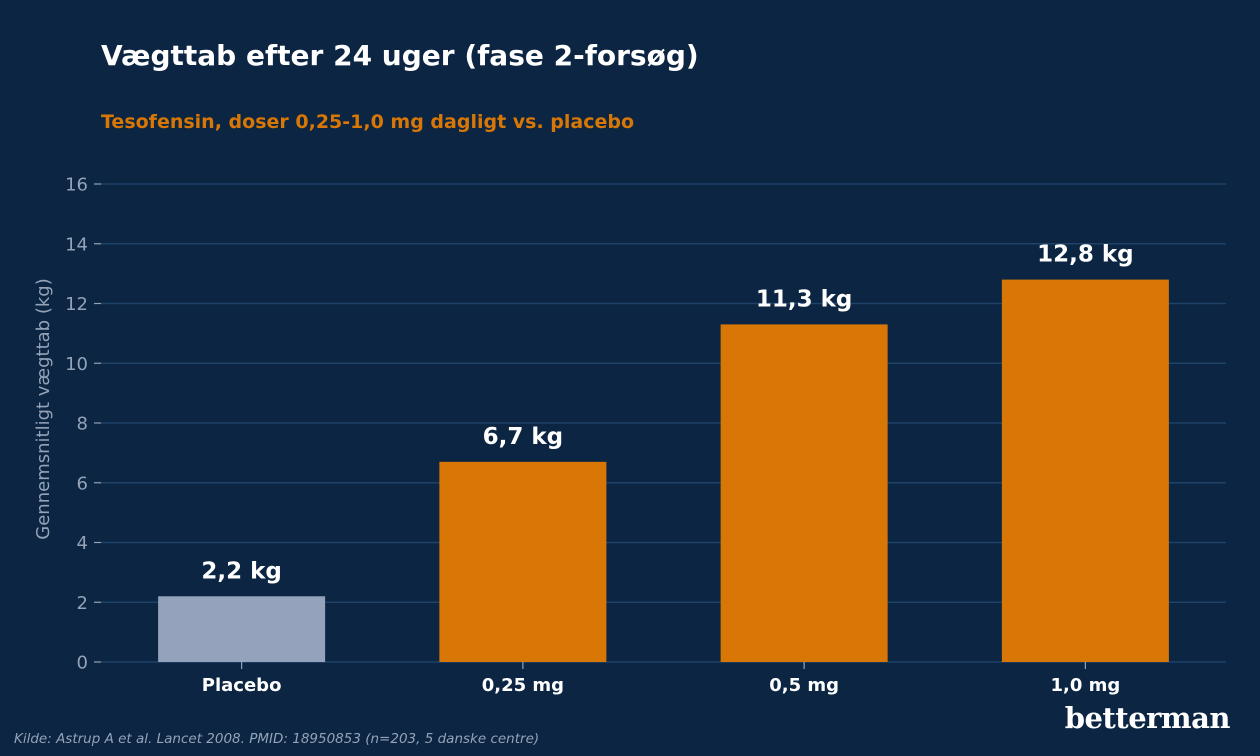 This screenshot has height=756, width=1260. What do you see at coordinates (82, 663) in the screenshot?
I see `y-tick-label: 0` at bounding box center [82, 663].